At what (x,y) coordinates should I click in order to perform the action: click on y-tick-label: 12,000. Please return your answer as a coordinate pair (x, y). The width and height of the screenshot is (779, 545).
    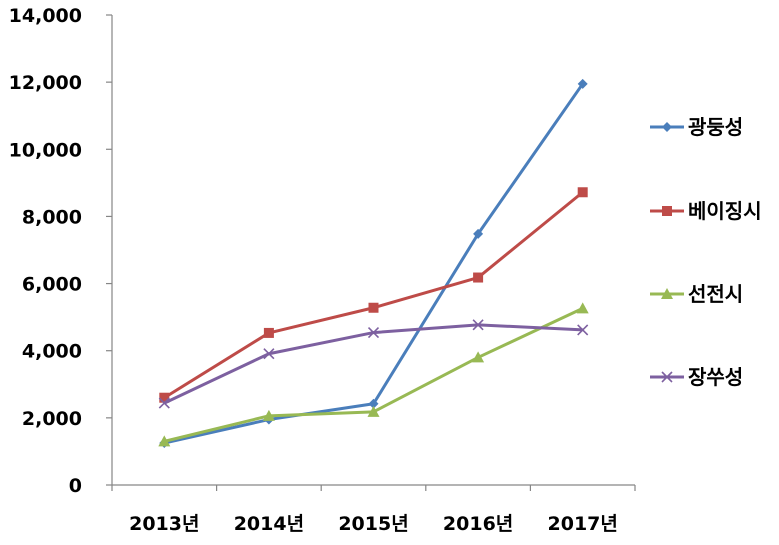
    Looking at the image, I should click on (45, 83).